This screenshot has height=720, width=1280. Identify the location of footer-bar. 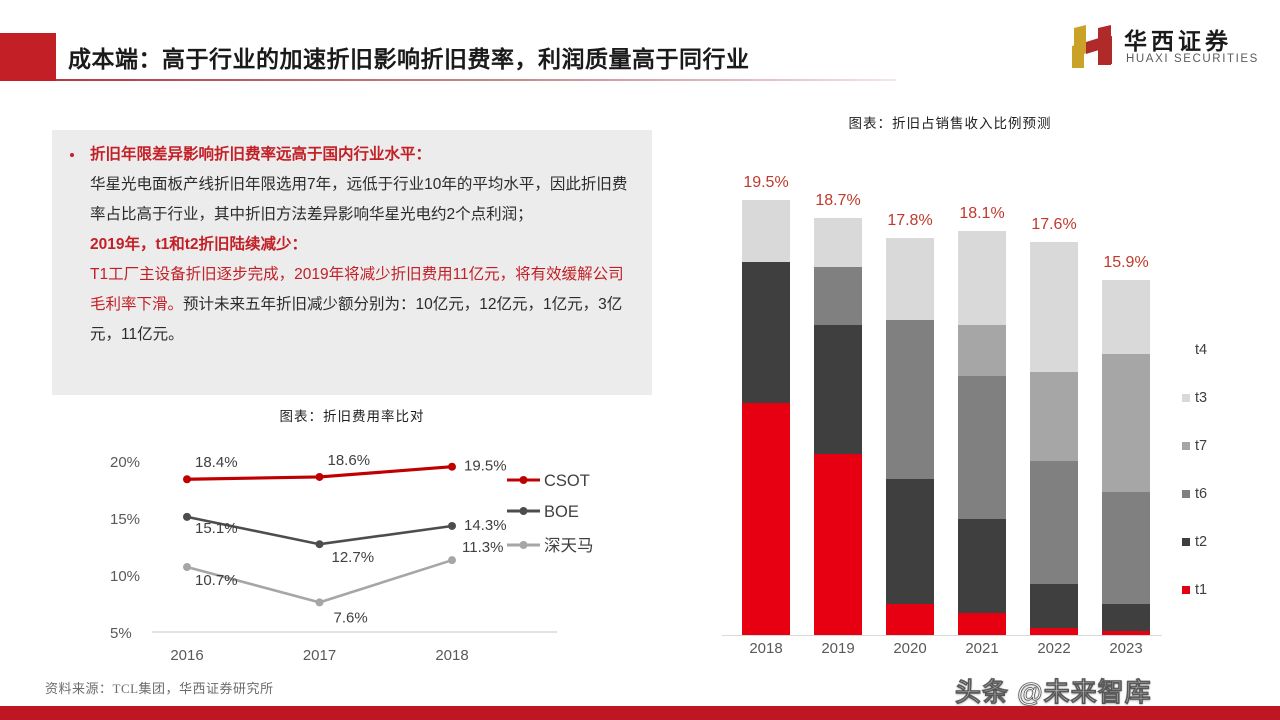
(640, 713).